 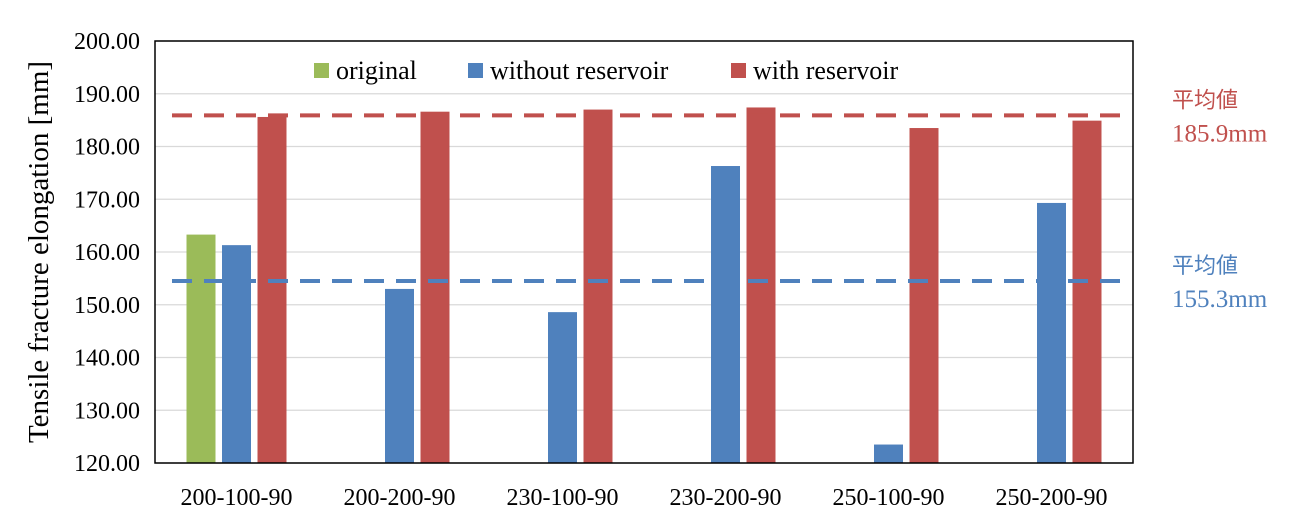 I want to click on average-value: 155.3mm, so click(x=1220, y=299).